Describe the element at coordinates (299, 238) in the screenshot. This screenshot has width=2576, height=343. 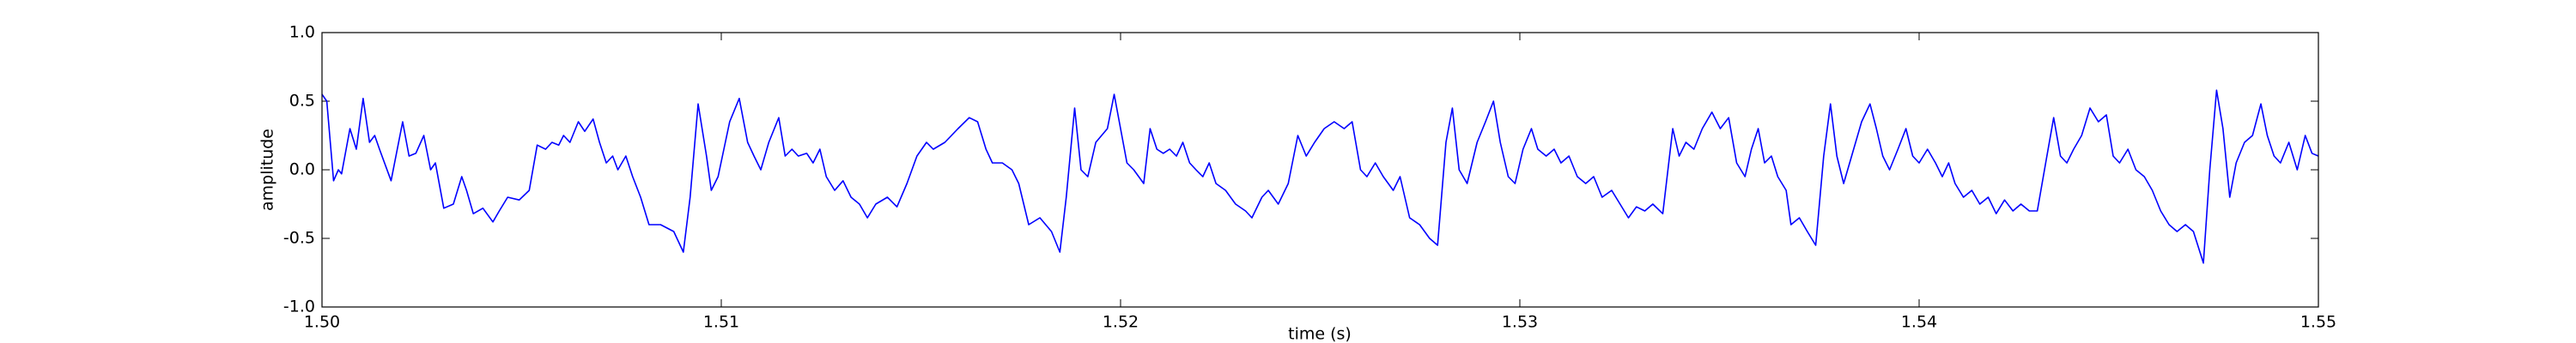
I see `y-tick-label: -0.5` at that location.